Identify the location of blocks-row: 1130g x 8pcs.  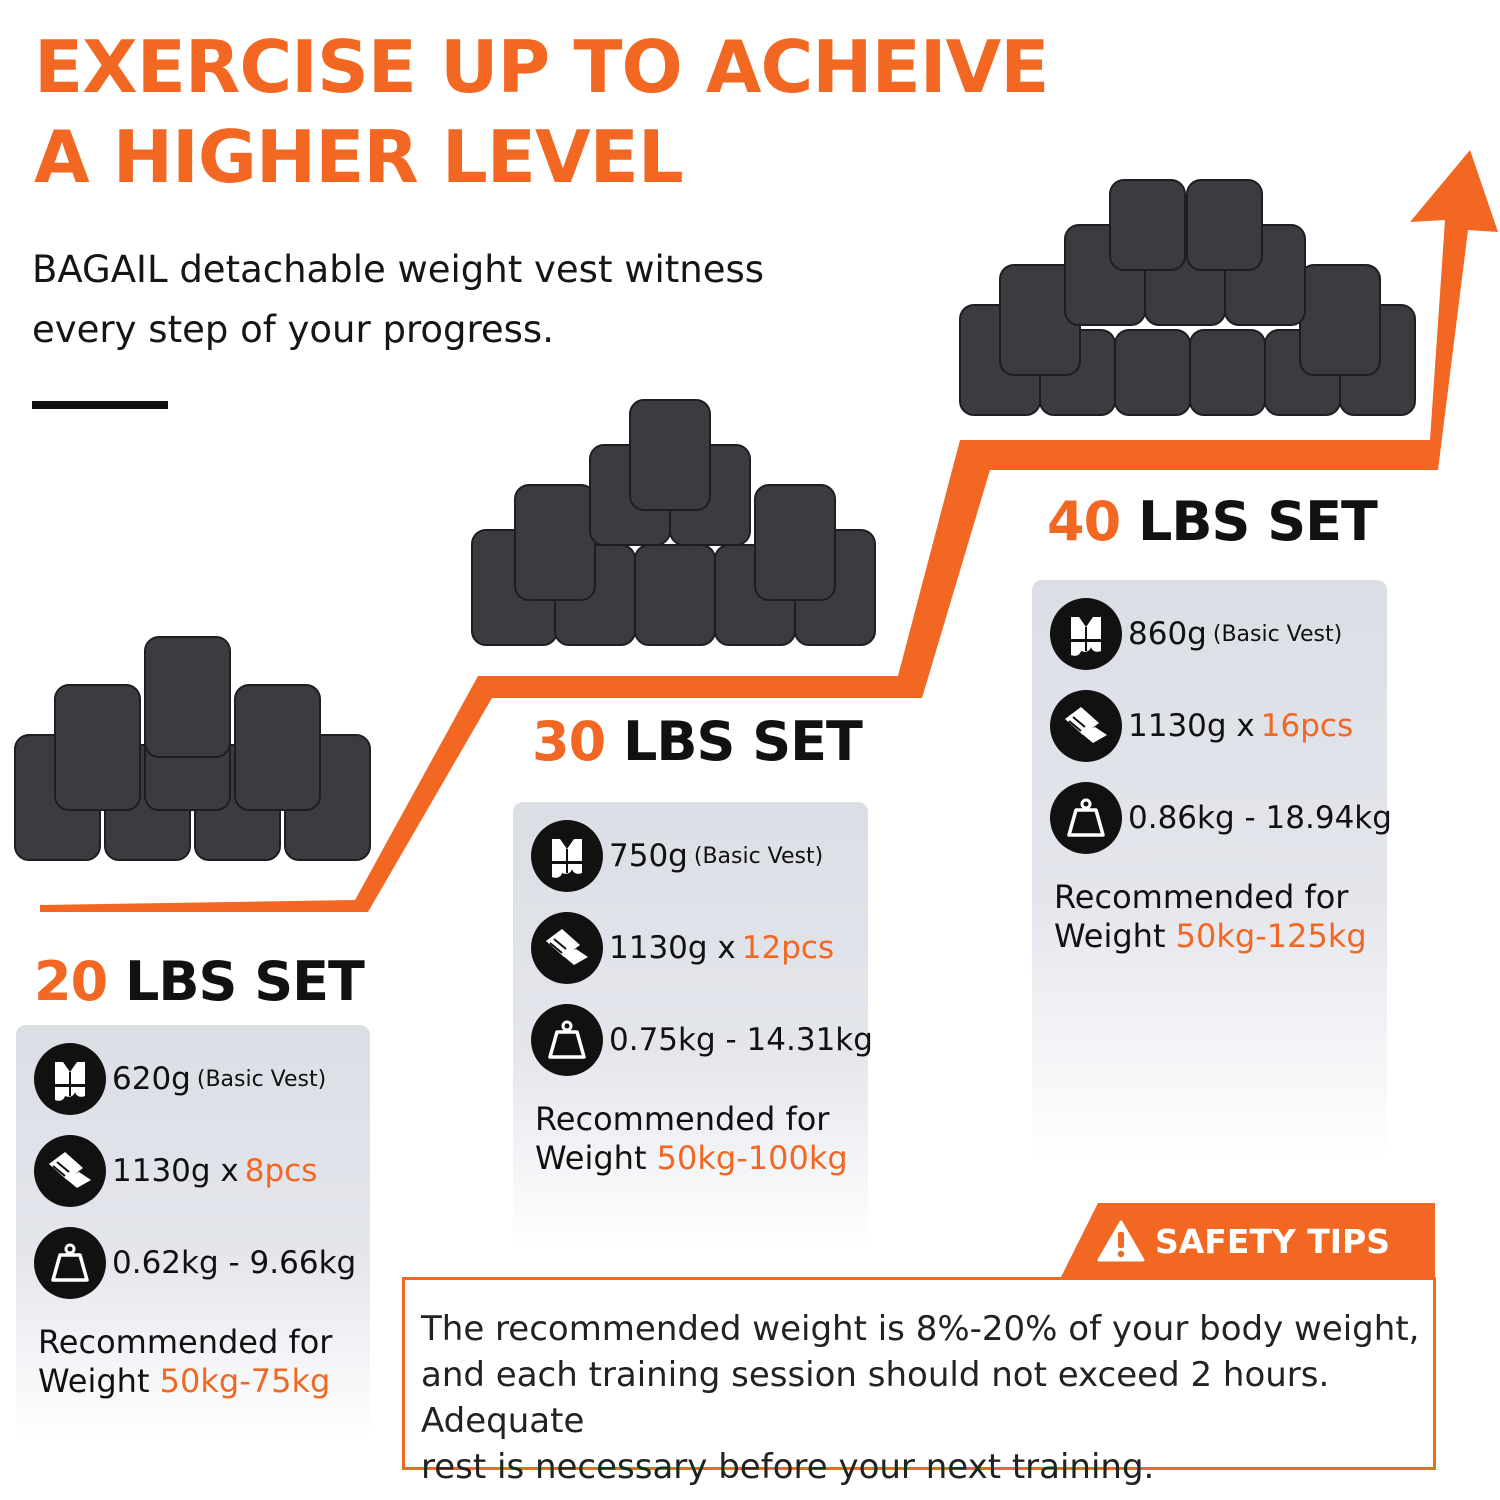
(175, 1171).